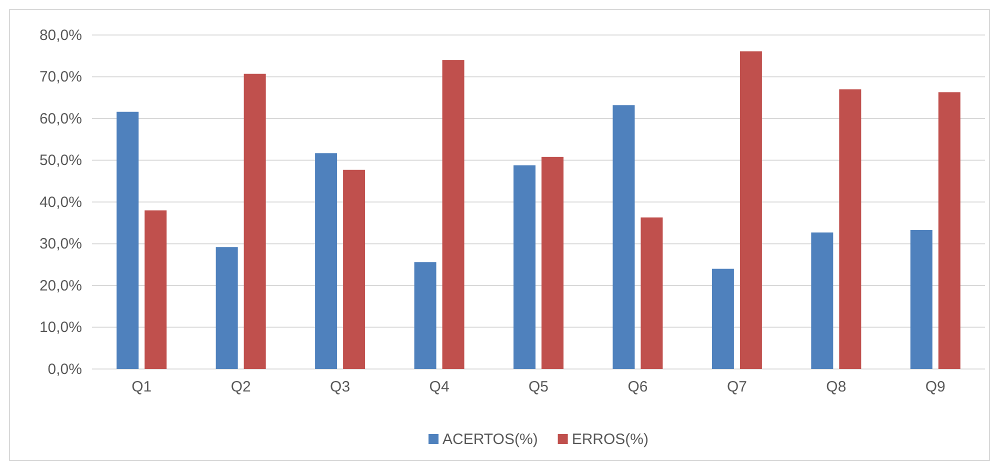 Image resolution: width=999 pixels, height=466 pixels. Describe the element at coordinates (60, 35) in the screenshot. I see `y-tick-label: 80,0%` at that location.